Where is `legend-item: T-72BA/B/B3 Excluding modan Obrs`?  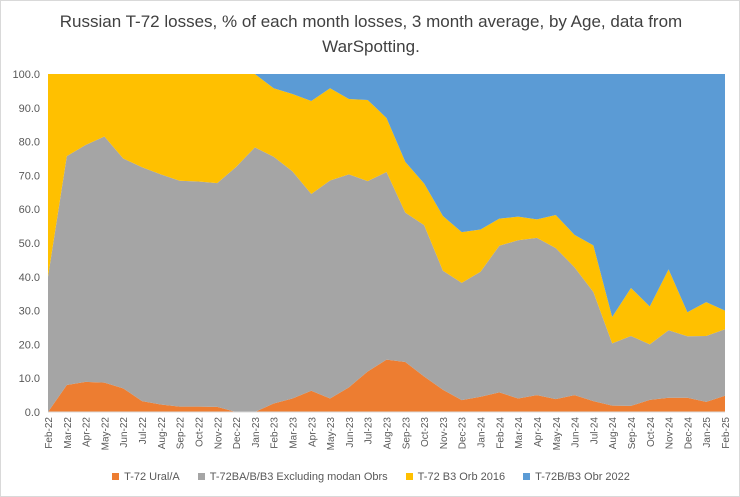
legend-item: T-72BA/B/B3 Excluding modan Obrs is located at coordinates (292, 477).